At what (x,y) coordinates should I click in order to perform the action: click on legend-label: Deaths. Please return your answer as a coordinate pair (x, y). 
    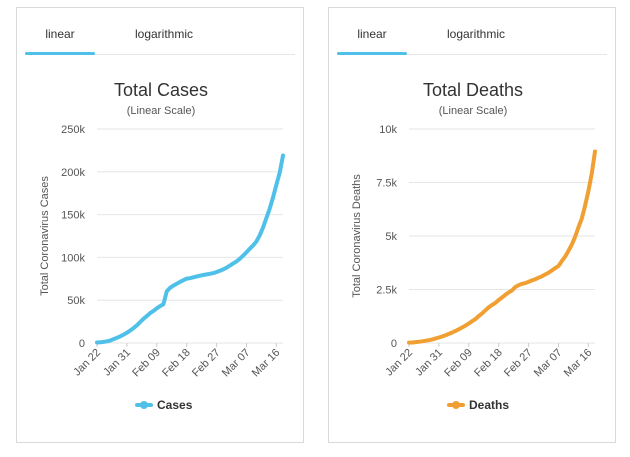
    Looking at the image, I should click on (489, 405).